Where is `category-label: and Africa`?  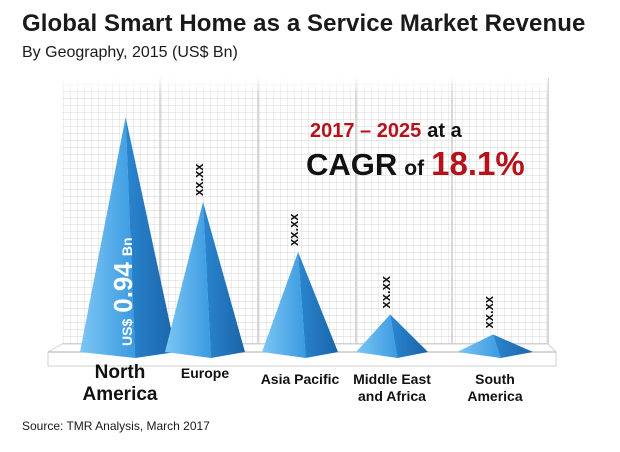
category-label: and Africa is located at coordinates (392, 396).